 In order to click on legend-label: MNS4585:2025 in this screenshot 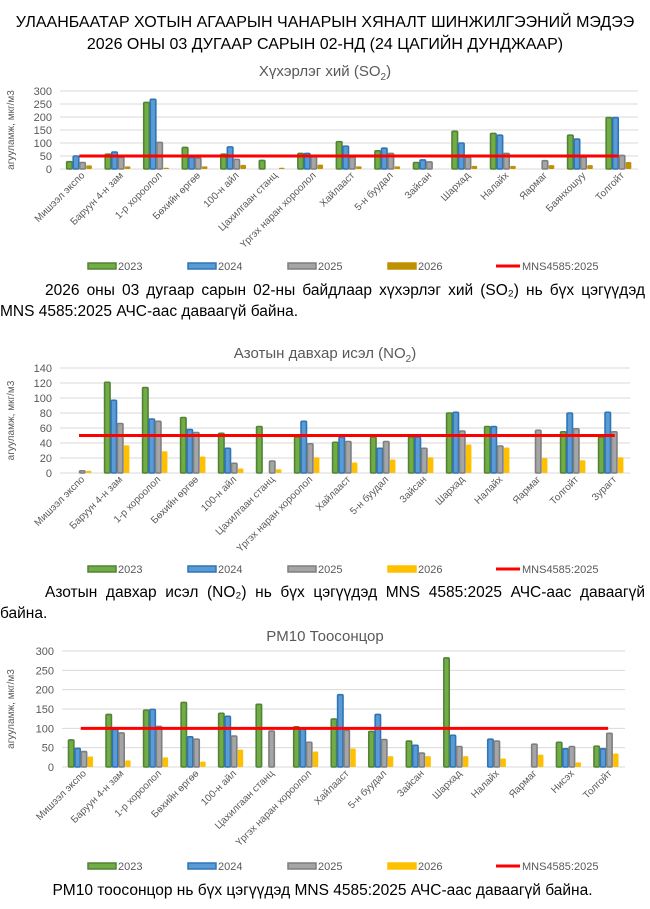, I will do `click(560, 867)`.